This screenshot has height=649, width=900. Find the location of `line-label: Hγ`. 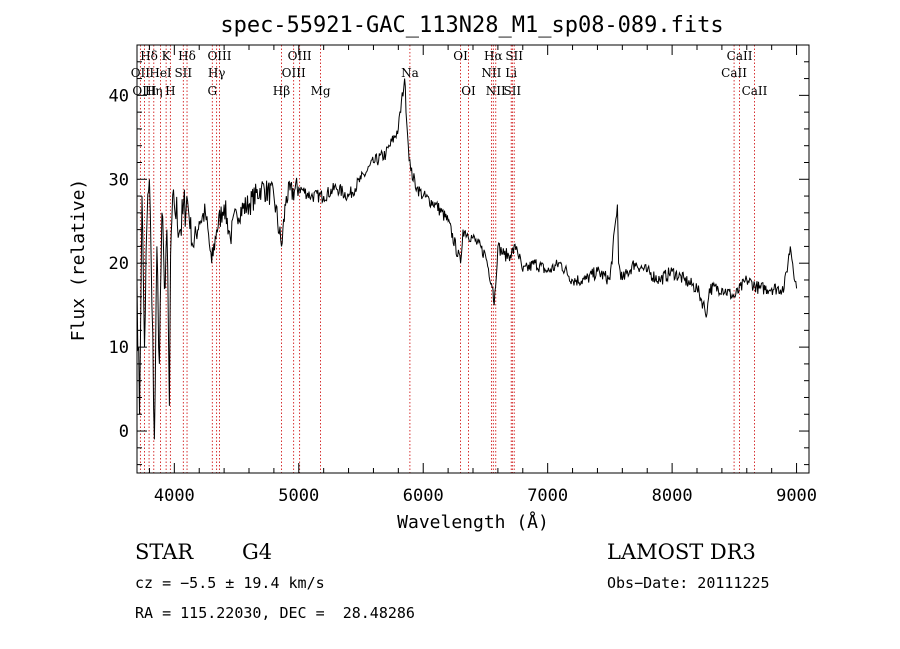

line-label: Hγ is located at coordinates (217, 73).